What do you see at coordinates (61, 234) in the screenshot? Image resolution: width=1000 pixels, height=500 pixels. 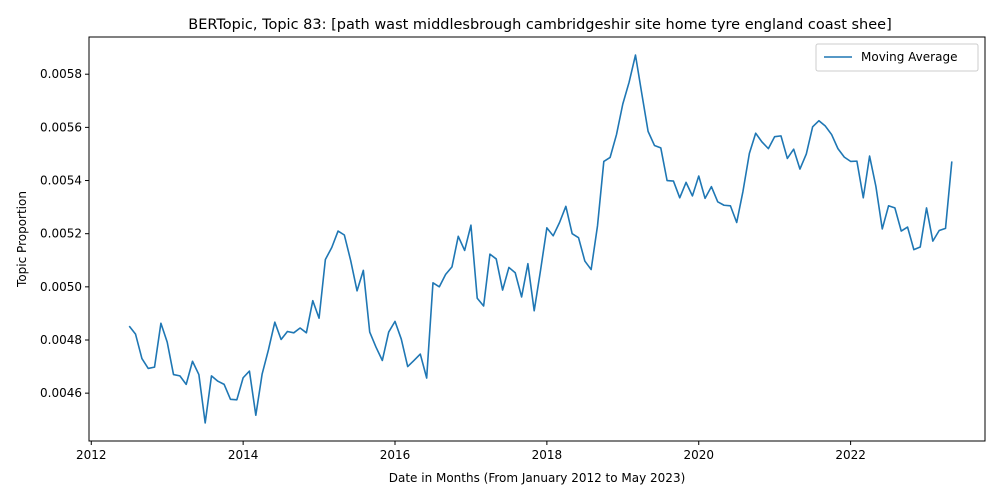 I see `y-tick-label: 0.0052` at bounding box center [61, 234].